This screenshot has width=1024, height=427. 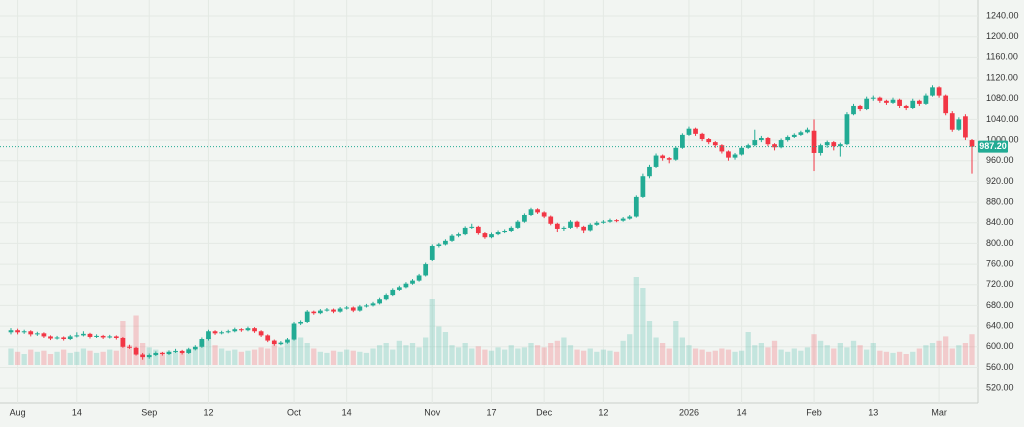 I want to click on x-tick-label: Feb, so click(x=814, y=412).